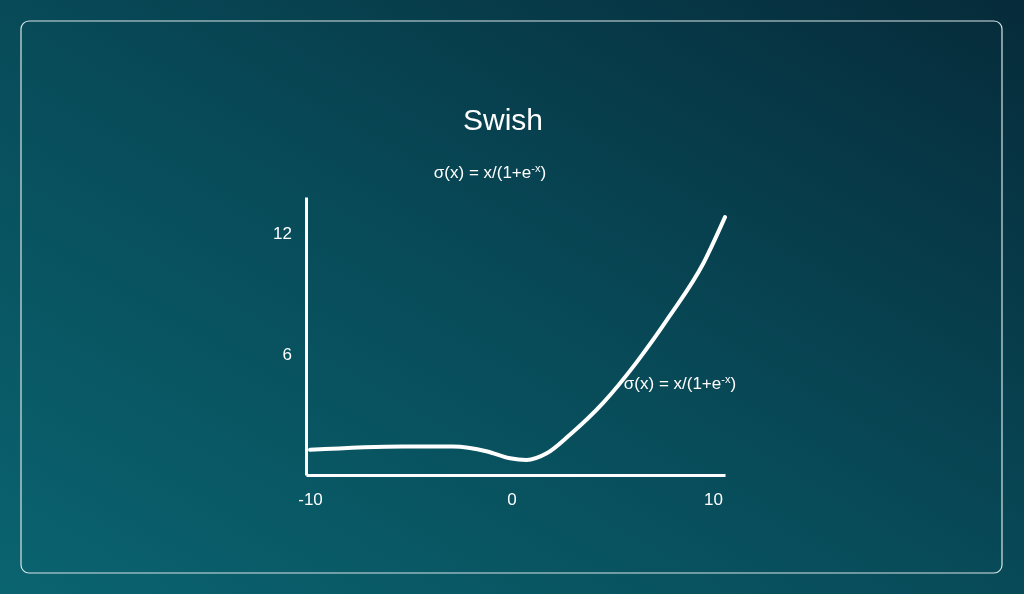 The image size is (1024, 594). I want to click on x-tick-label: 0, so click(512, 500).